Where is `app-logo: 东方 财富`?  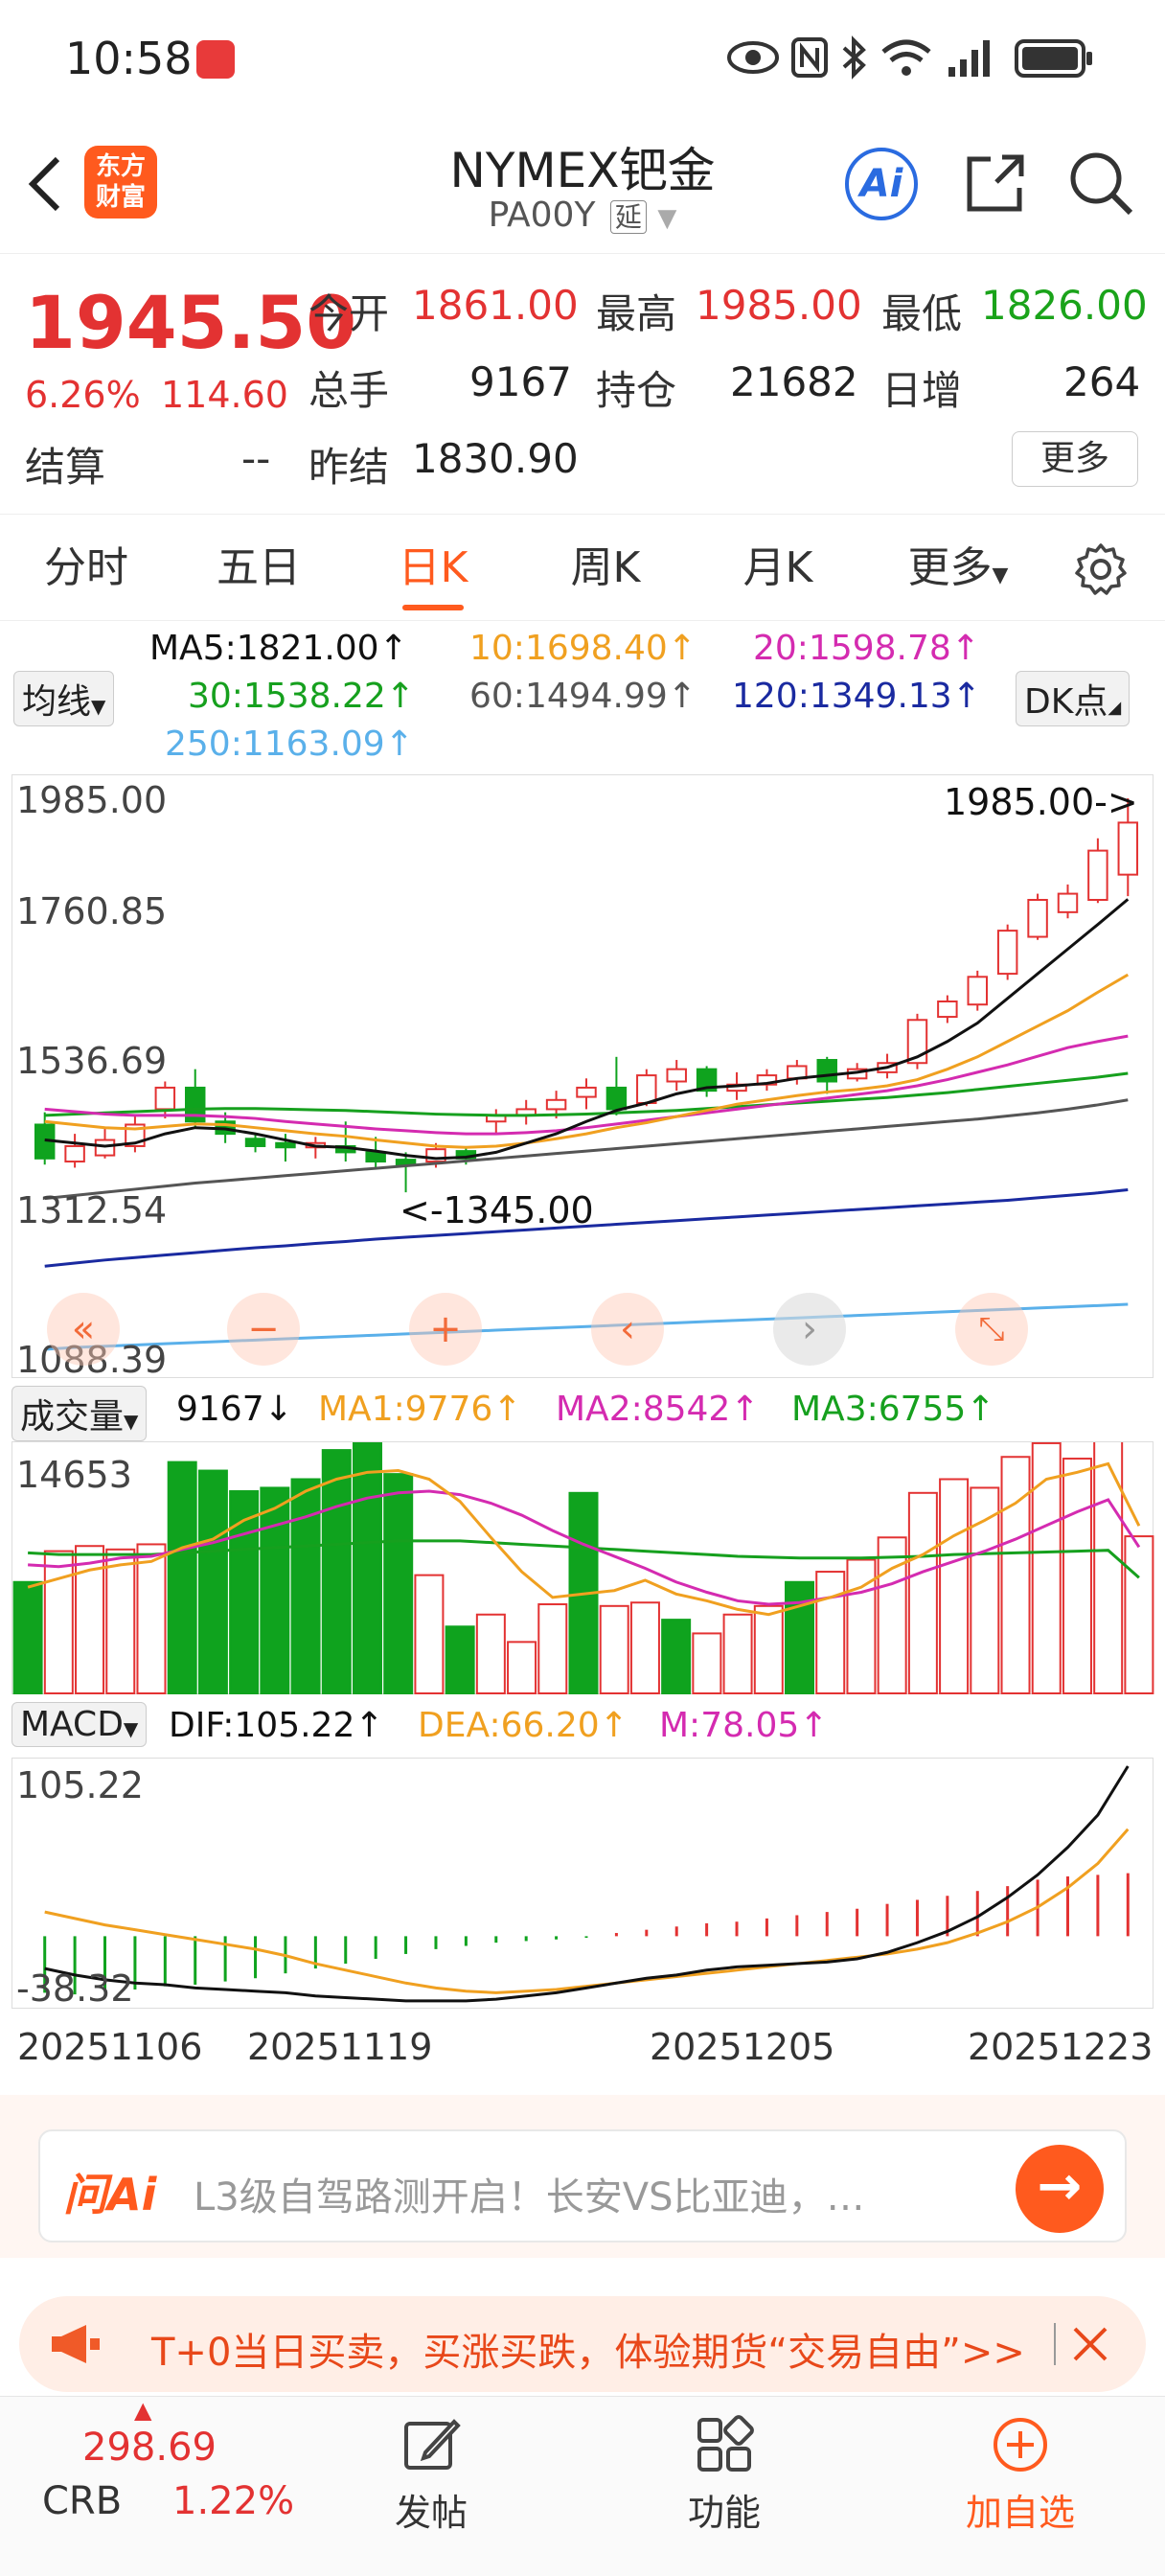 app-logo: 东方 财富 is located at coordinates (121, 182).